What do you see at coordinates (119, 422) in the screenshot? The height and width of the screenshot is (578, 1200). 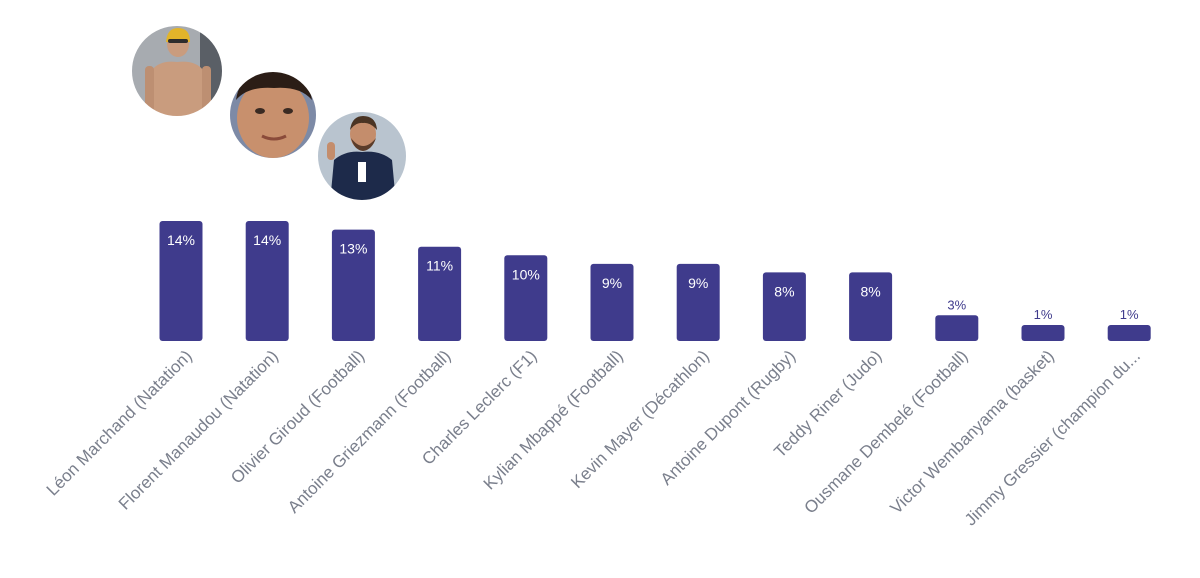 I see `category-label: Léon Marchand (Natation)` at bounding box center [119, 422].